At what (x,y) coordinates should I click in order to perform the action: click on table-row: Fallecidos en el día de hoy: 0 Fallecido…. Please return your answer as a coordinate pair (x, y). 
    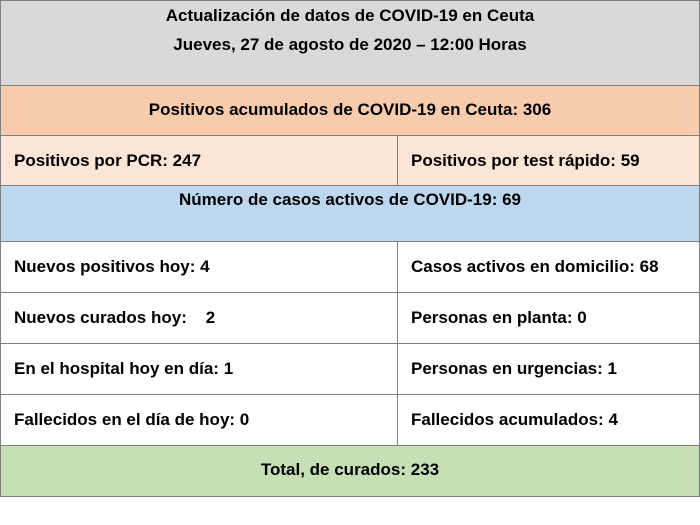
    Looking at the image, I should click on (350, 420).